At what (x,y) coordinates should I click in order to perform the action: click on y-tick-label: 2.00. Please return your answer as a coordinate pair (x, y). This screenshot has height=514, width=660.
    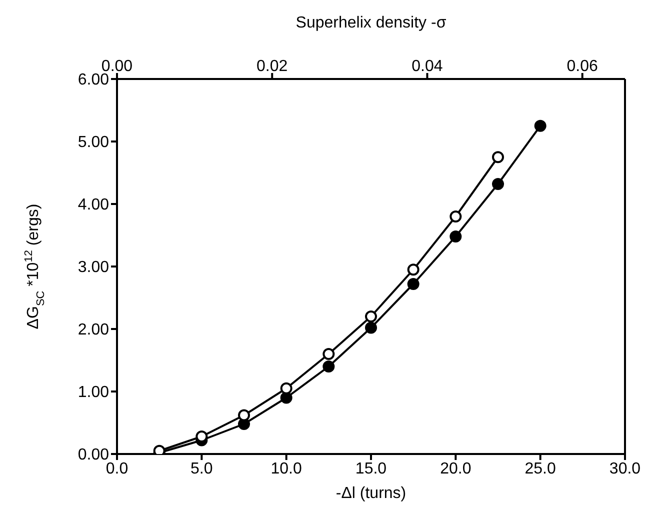
    Looking at the image, I should click on (94, 330).